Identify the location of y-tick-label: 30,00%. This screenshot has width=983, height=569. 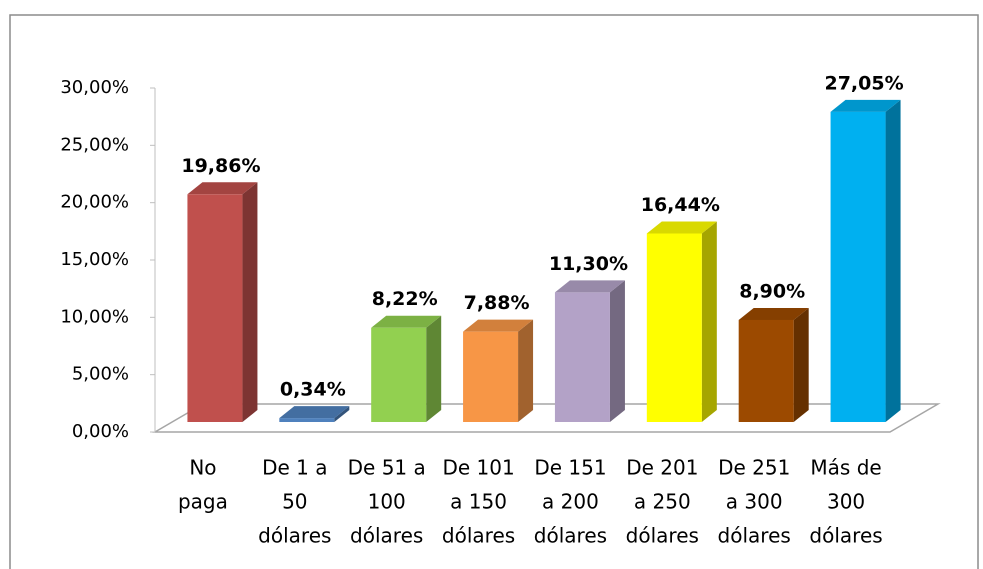
(94, 87).